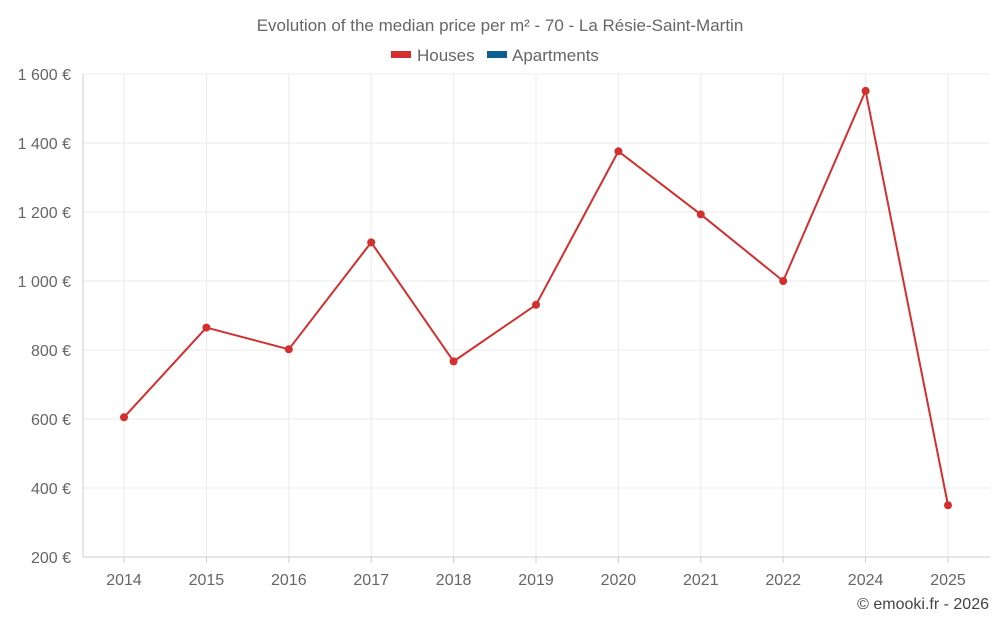 Image resolution: width=1000 pixels, height=625 pixels. I want to click on x-tick-label: 2014, so click(124, 580).